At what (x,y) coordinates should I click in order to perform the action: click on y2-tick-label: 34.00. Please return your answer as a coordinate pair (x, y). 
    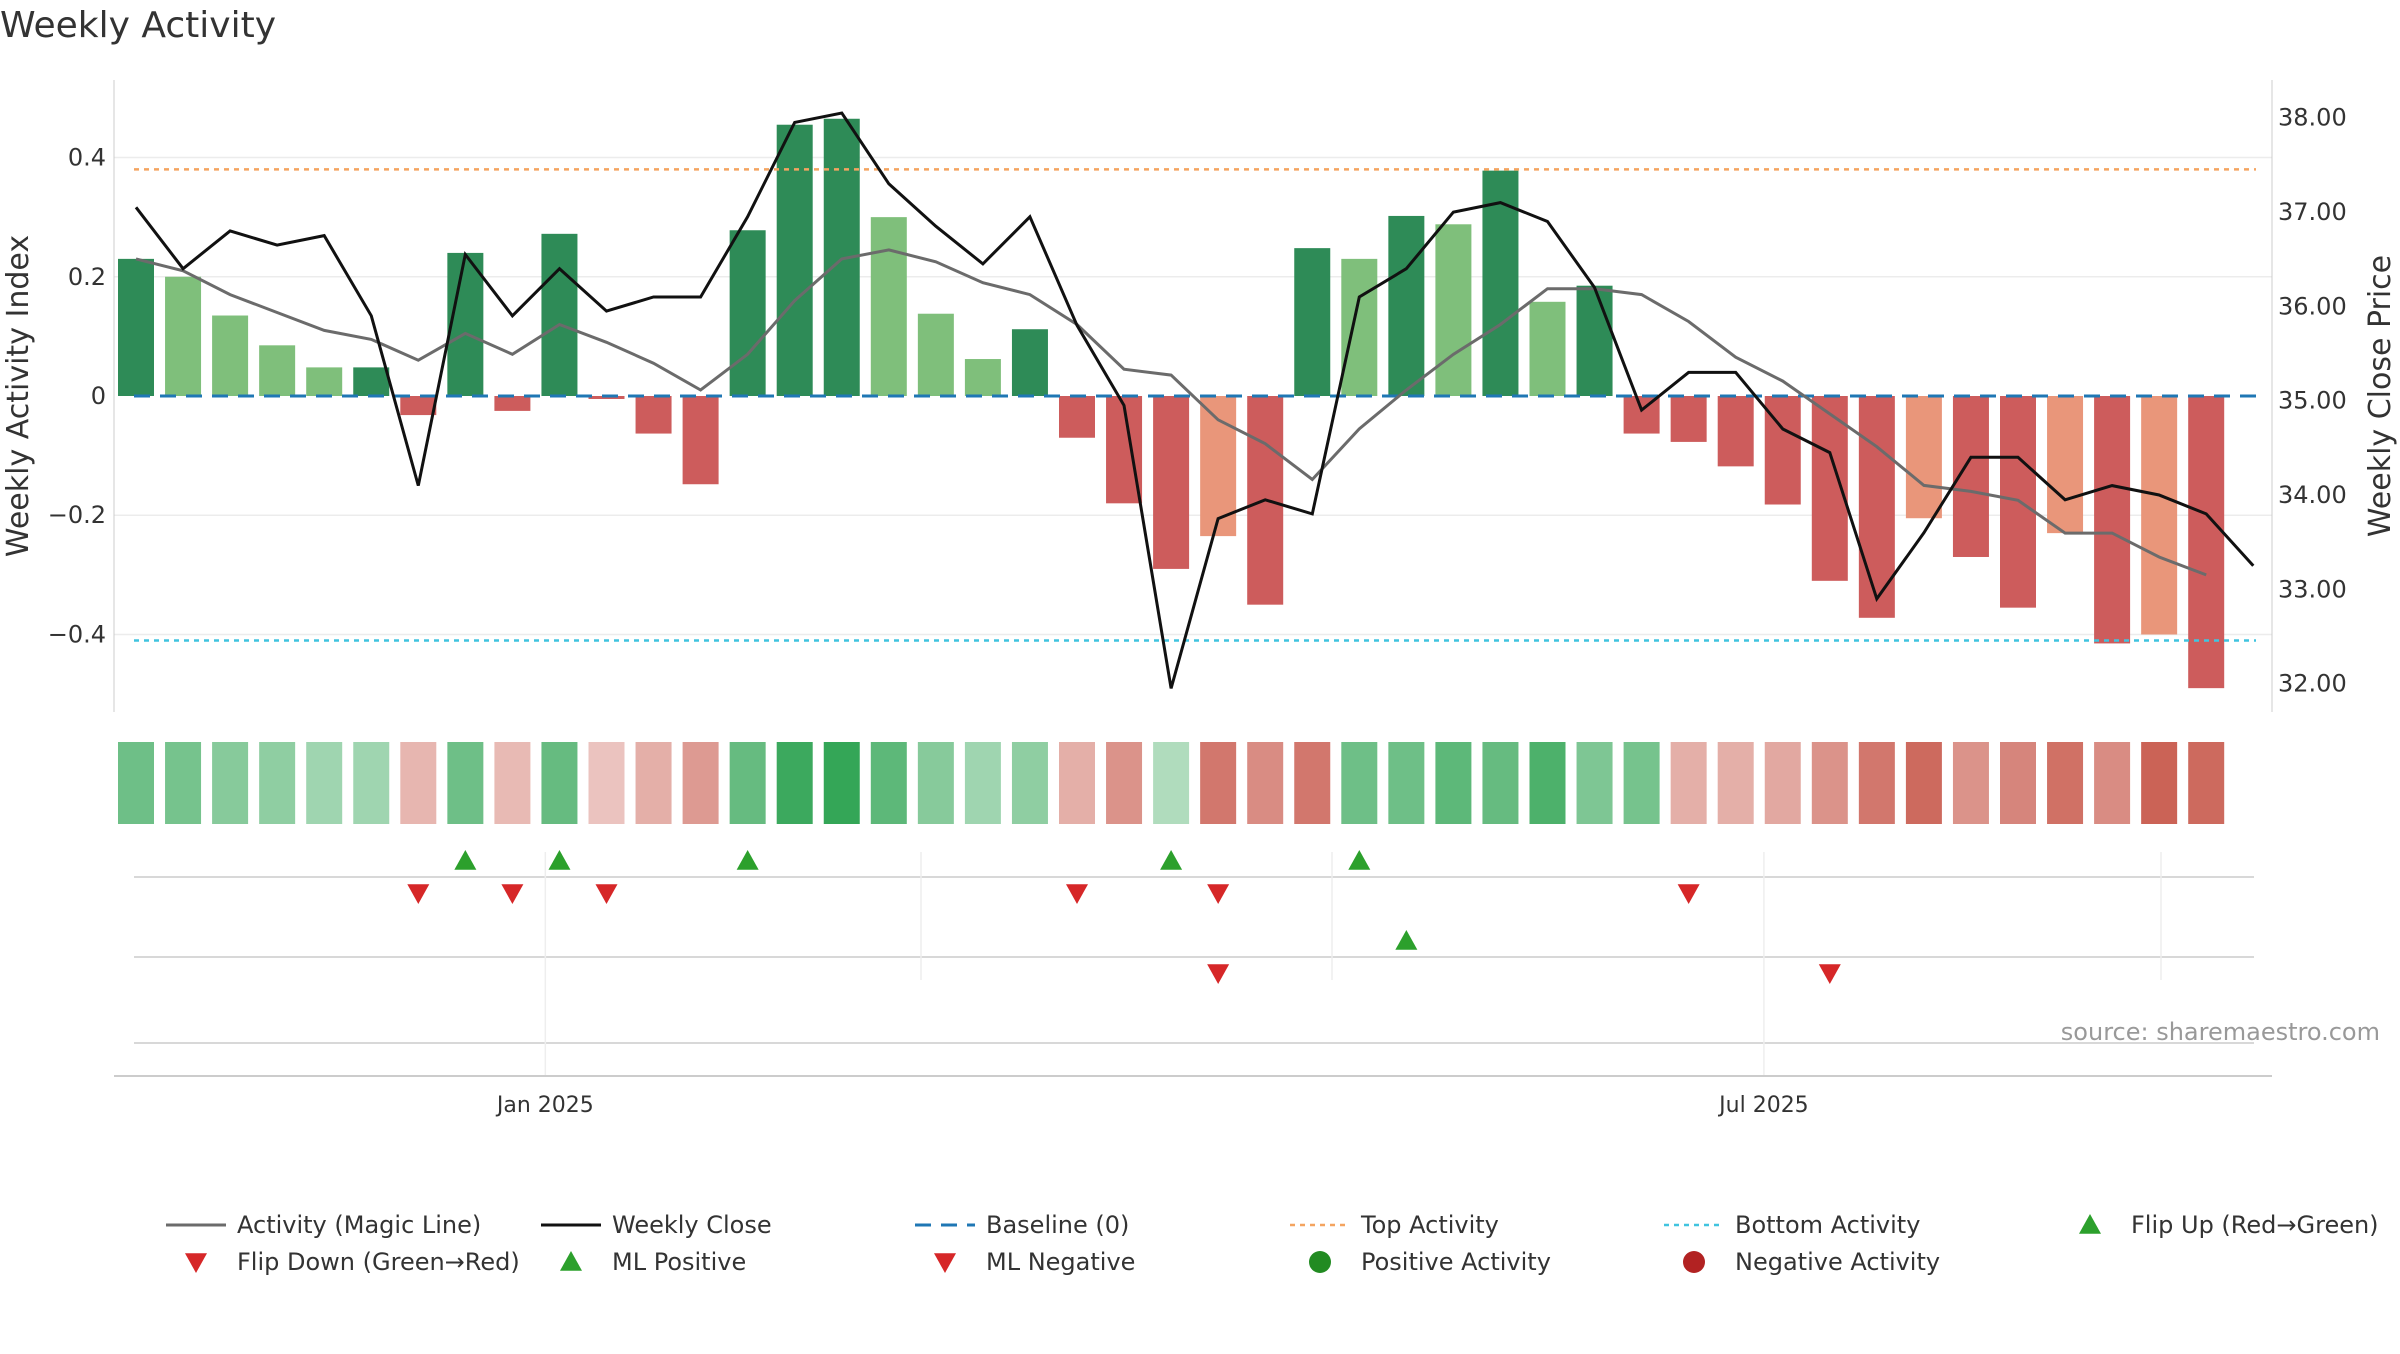
    Looking at the image, I should click on (2312, 495).